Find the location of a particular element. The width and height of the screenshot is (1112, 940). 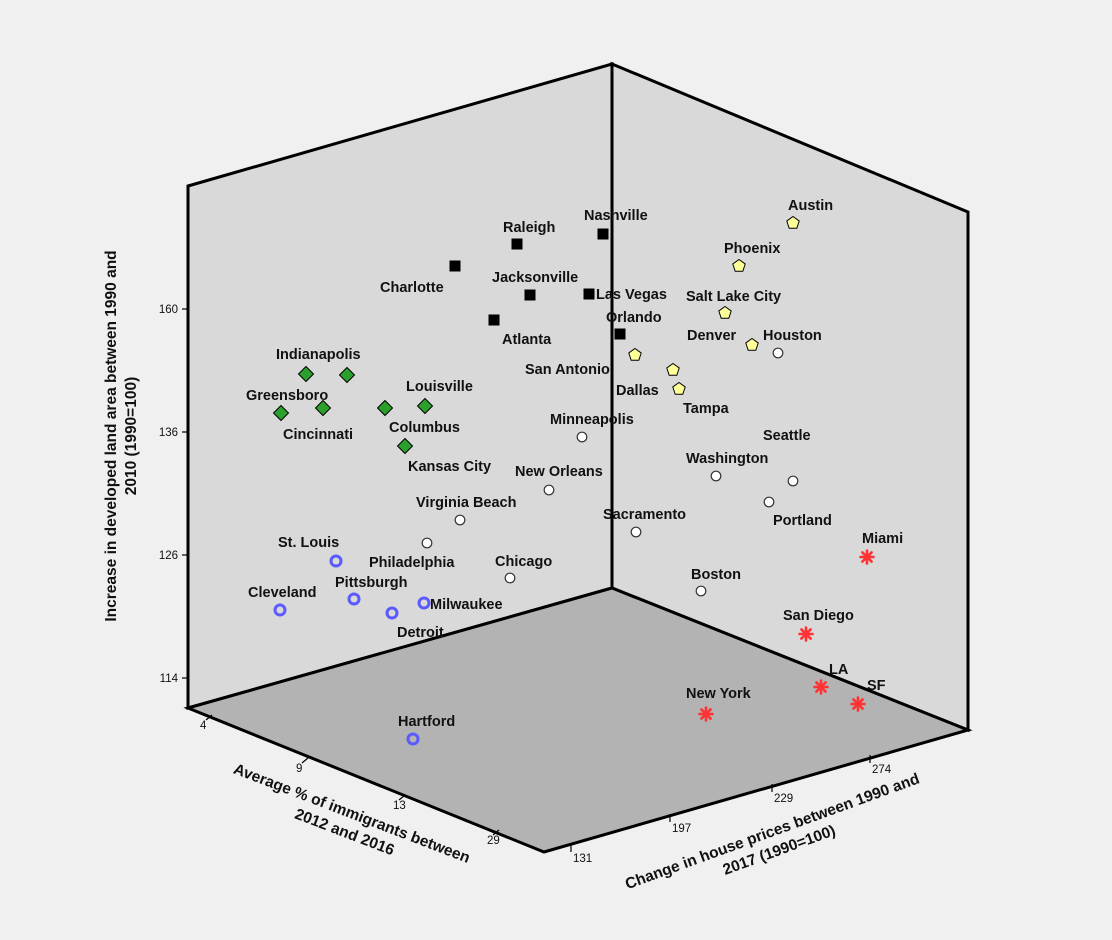

point-label-new-orleans: New Orleans is located at coordinates (559, 472).